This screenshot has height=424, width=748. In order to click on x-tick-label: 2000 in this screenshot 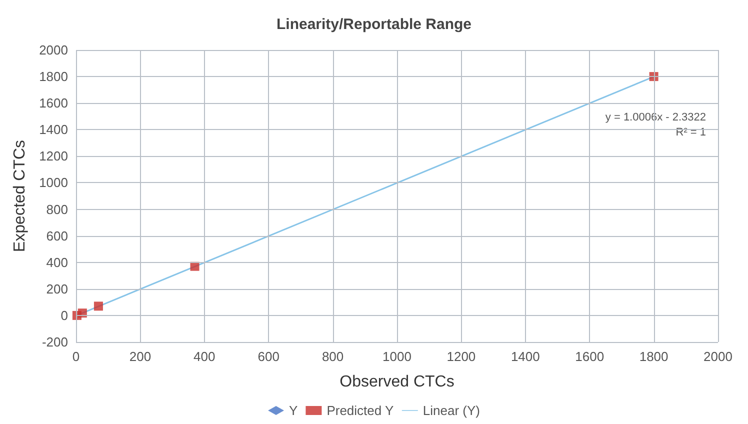, I will do `click(718, 356)`.